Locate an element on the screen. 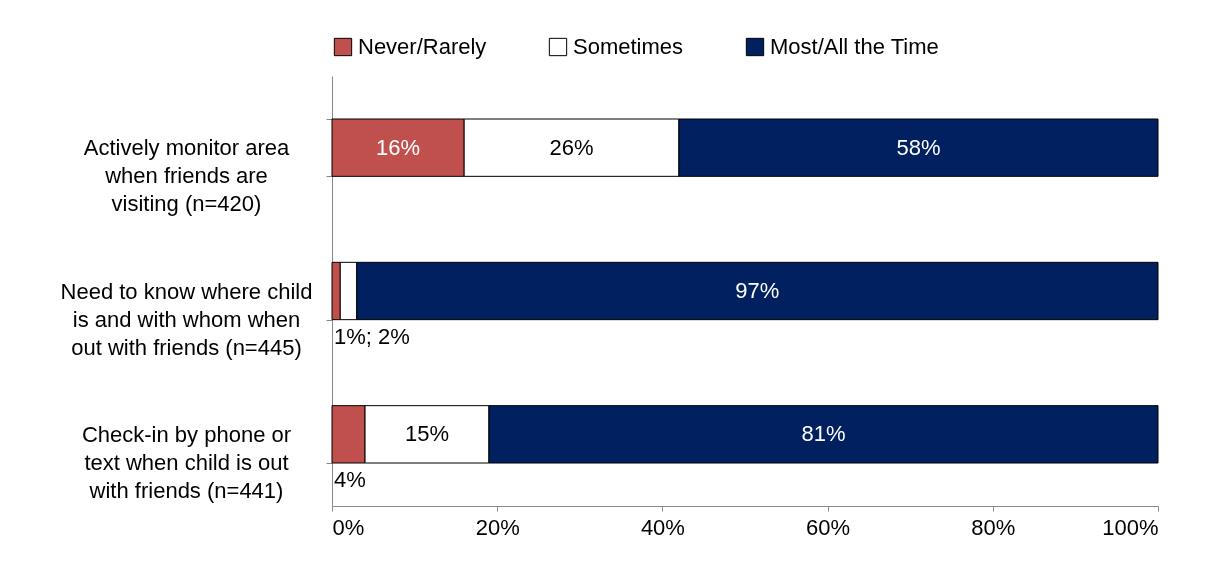 Image resolution: width=1207 pixels, height=584 pixels. legend-label: Most/All the Time is located at coordinates (854, 46).